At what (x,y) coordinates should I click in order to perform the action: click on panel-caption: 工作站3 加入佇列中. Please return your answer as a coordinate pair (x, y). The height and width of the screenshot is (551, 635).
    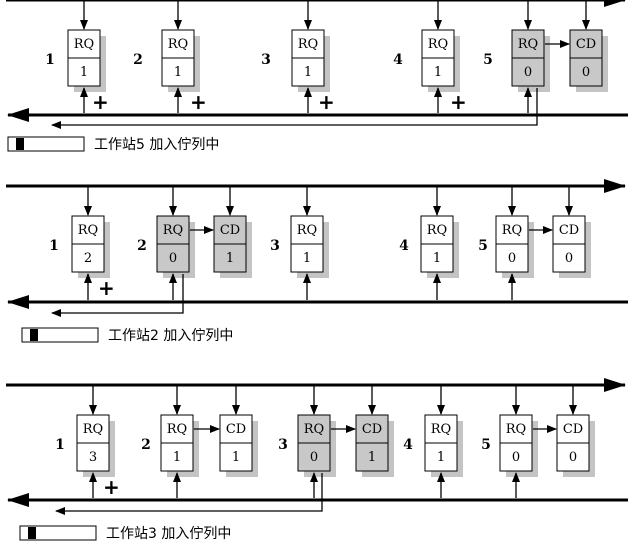
    Looking at the image, I should click on (168, 534).